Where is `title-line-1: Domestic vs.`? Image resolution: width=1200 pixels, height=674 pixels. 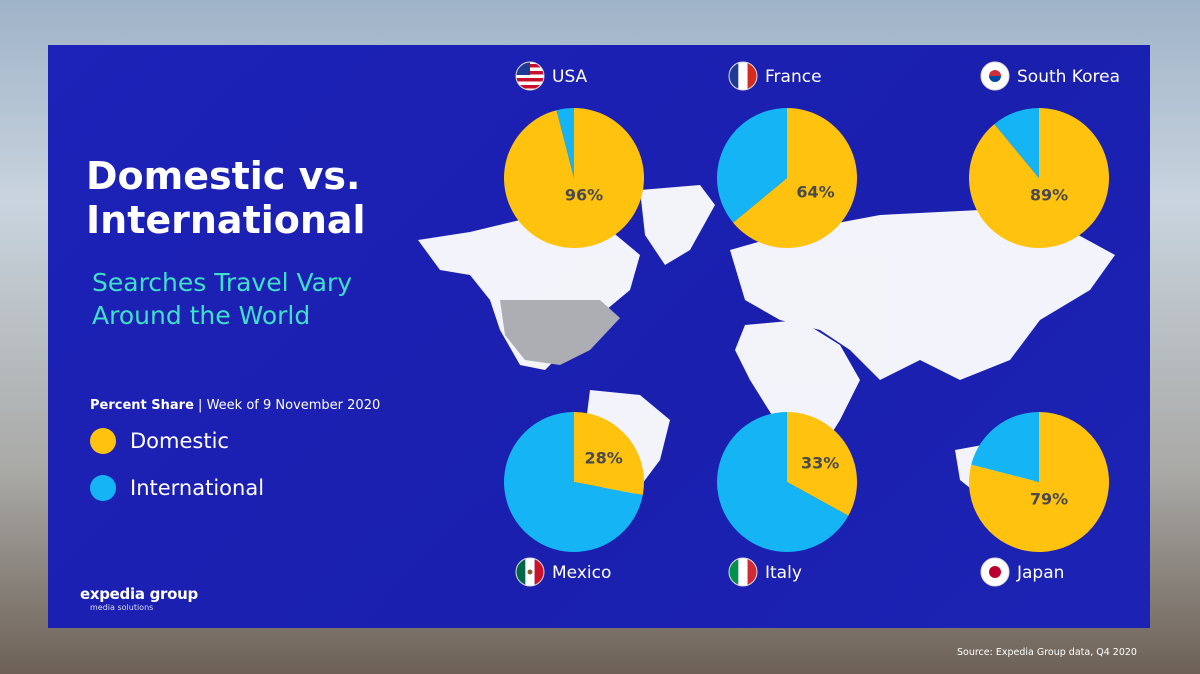
title-line-1: Domestic vs. is located at coordinates (223, 176).